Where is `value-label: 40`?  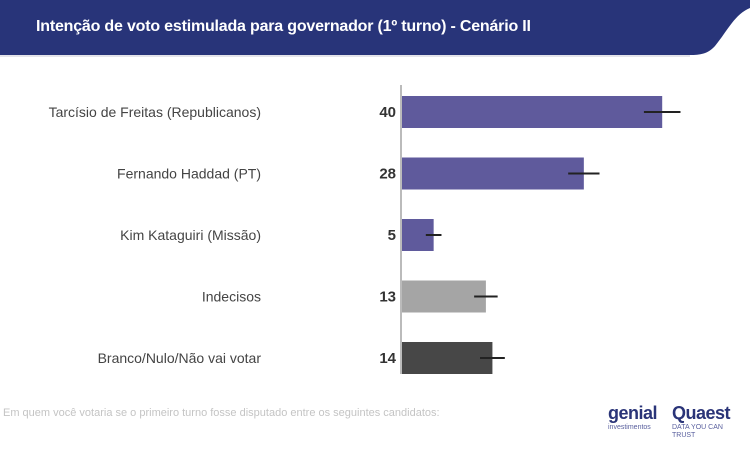
value-label: 40 is located at coordinates (387, 112).